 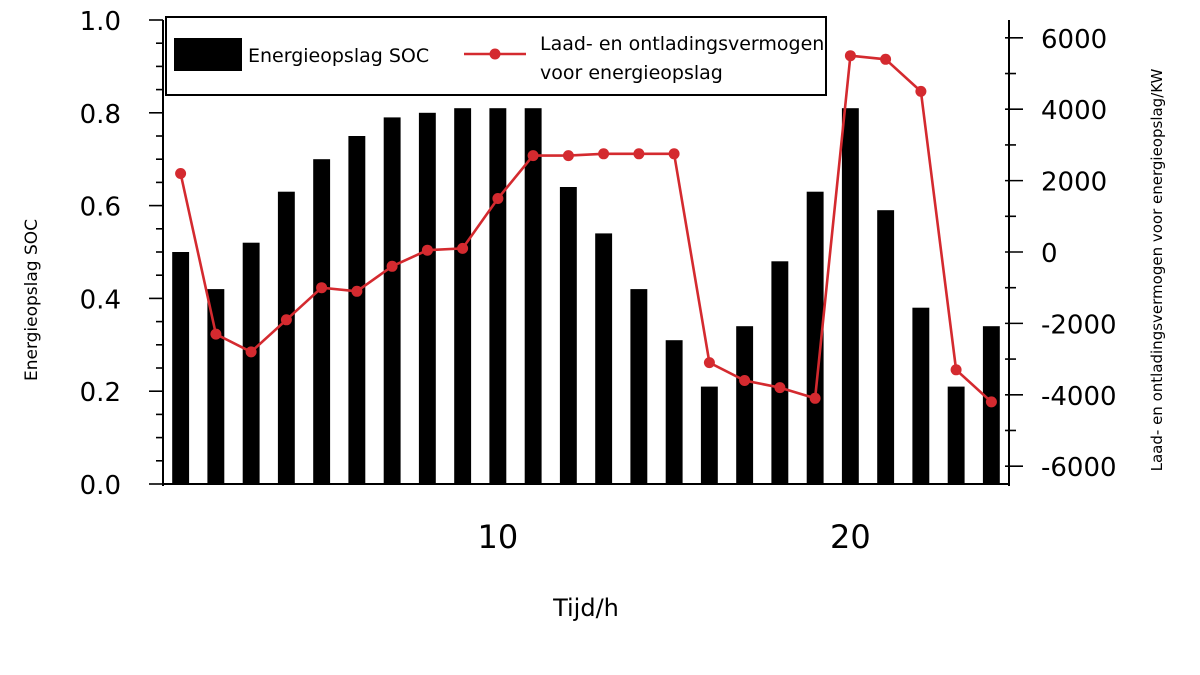 What do you see at coordinates (682, 44) in the screenshot?
I see `legend-label-power-line1: Laad- en ontladingsvermogen` at bounding box center [682, 44].